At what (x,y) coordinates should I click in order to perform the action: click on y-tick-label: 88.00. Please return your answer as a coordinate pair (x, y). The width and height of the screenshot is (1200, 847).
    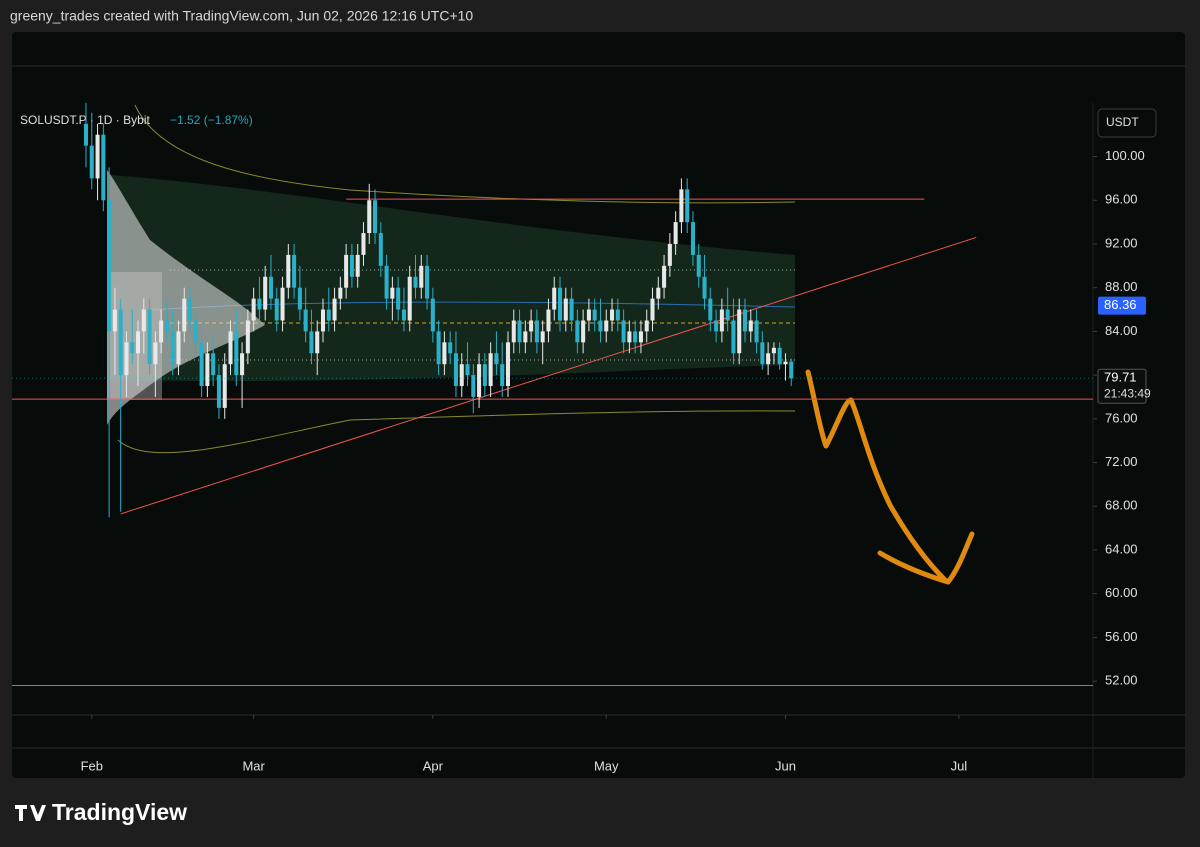
    Looking at the image, I should click on (1121, 286).